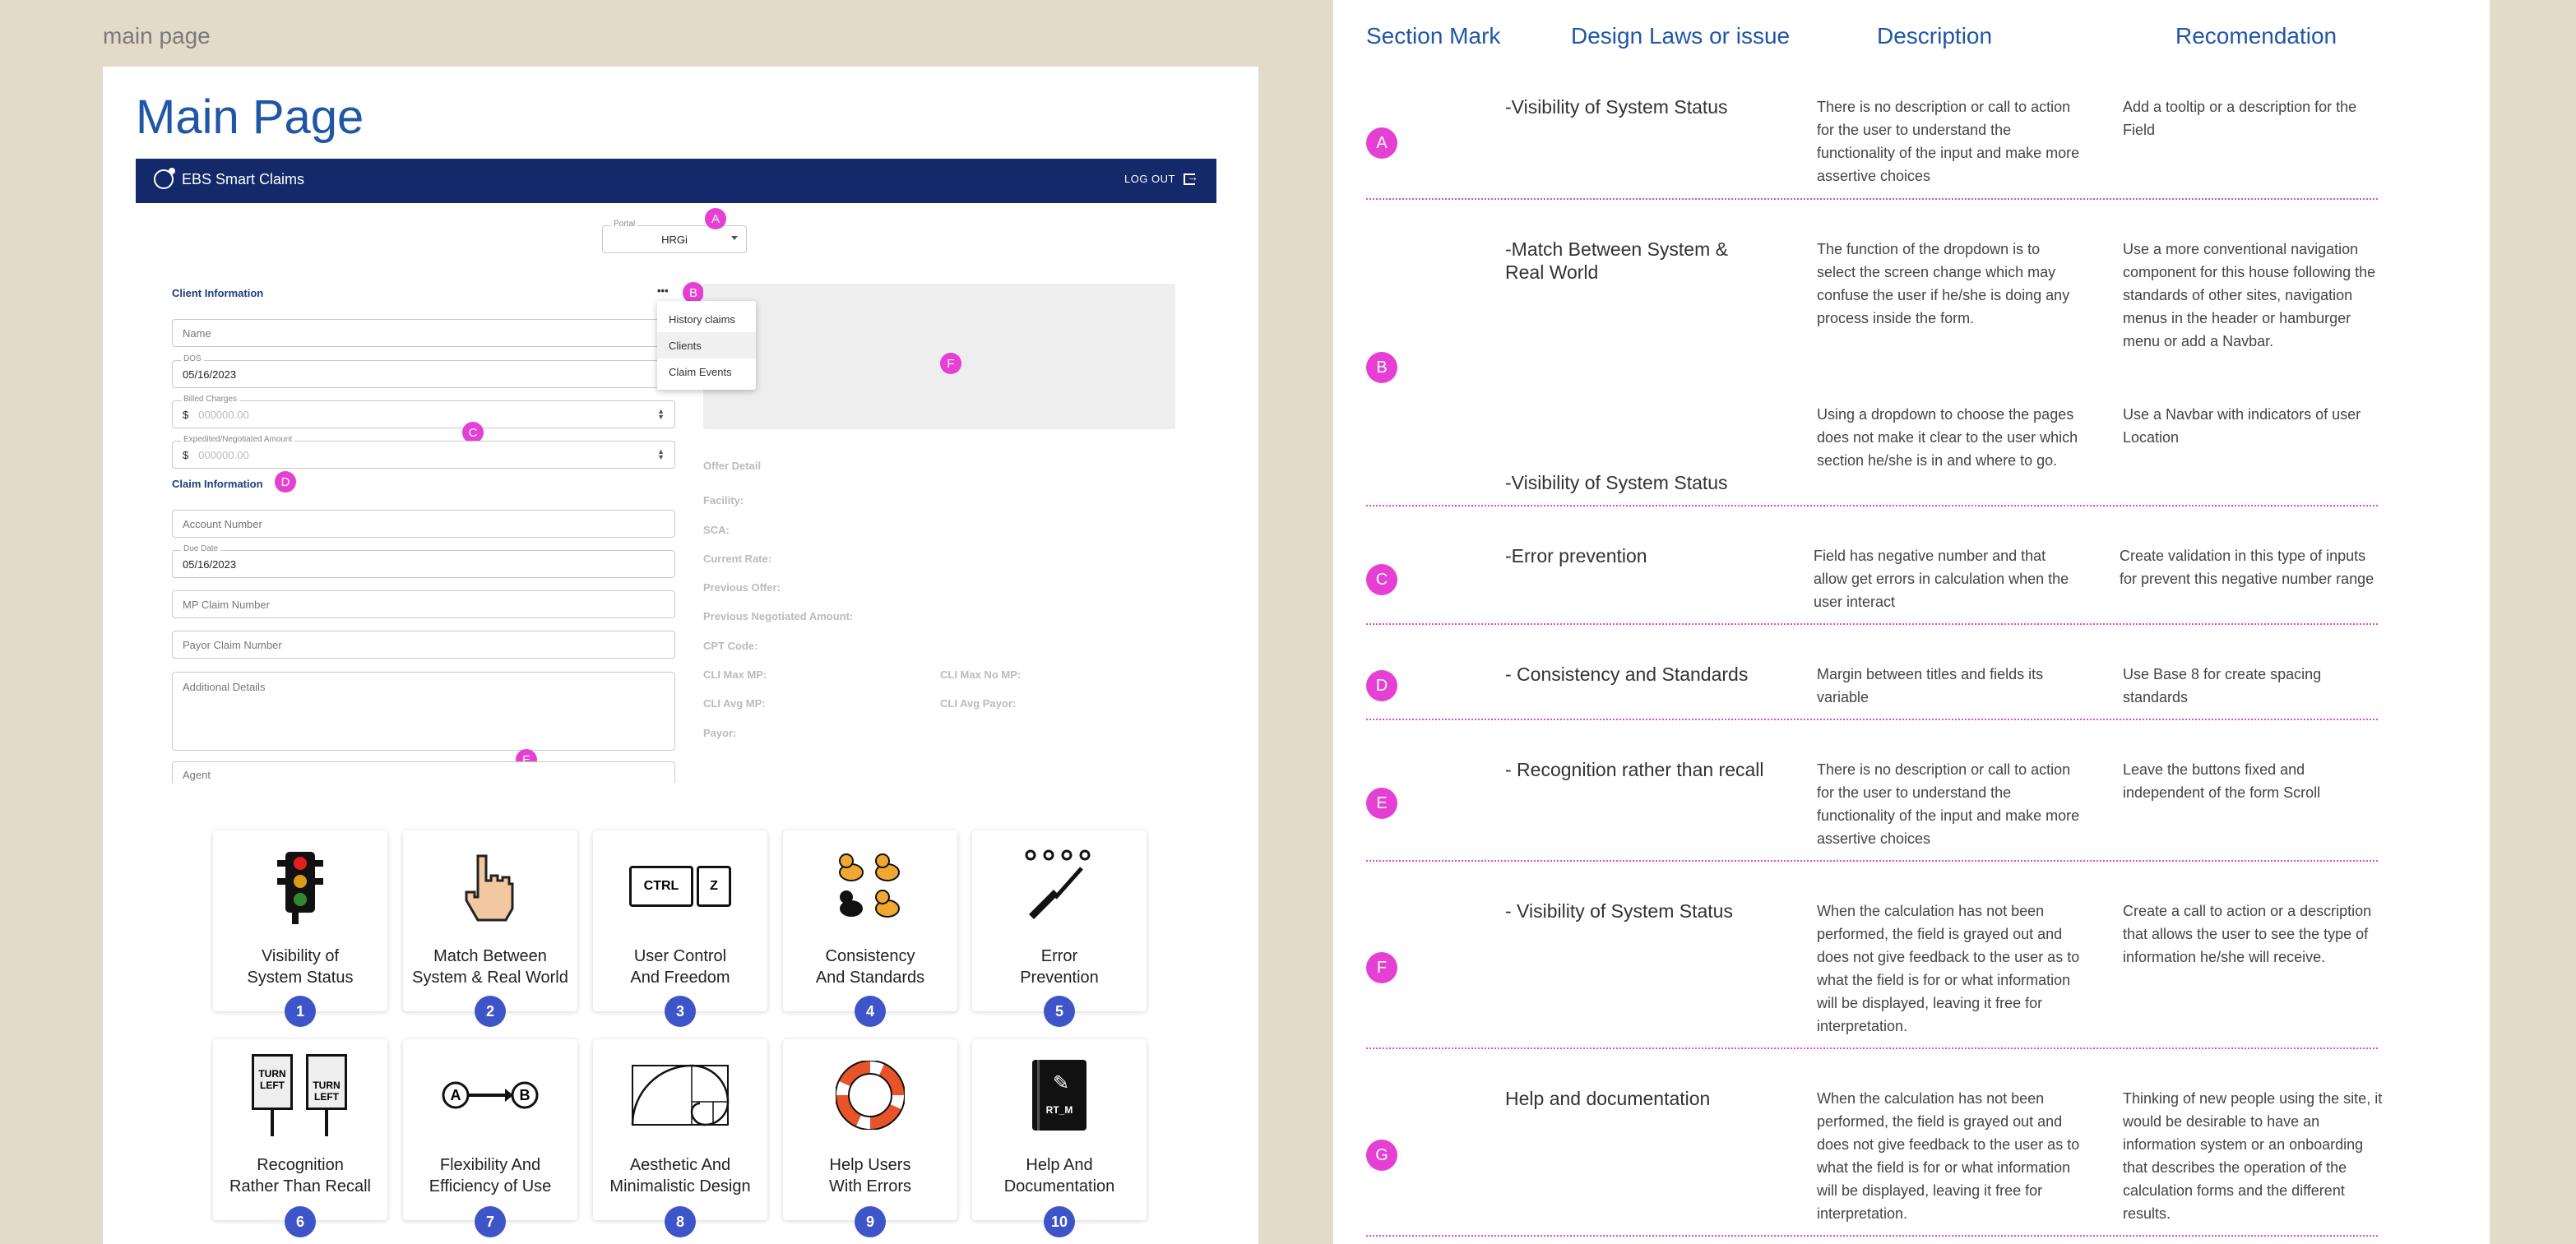 Image resolution: width=2576 pixels, height=1244 pixels. I want to click on marker-c: C, so click(473, 432).